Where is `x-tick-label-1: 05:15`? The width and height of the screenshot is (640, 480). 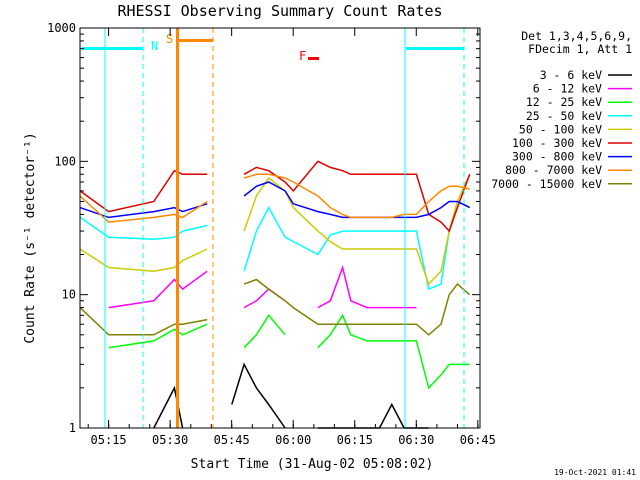 x-tick-label-1: 05:15 is located at coordinates (109, 440).